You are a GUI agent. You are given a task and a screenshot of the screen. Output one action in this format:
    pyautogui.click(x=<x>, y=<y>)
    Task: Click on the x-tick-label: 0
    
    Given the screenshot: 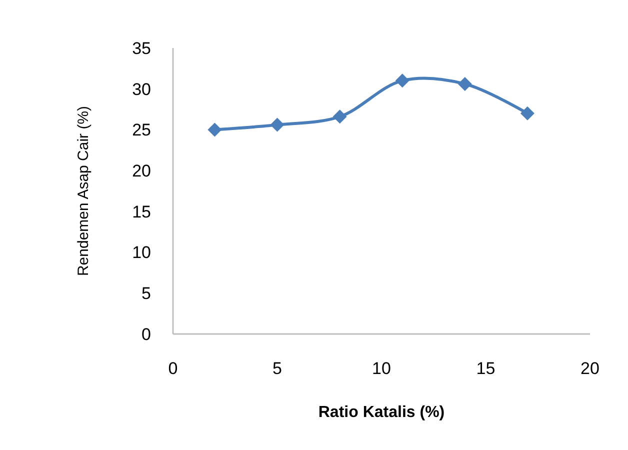 What is the action you would take?
    pyautogui.click(x=173, y=368)
    